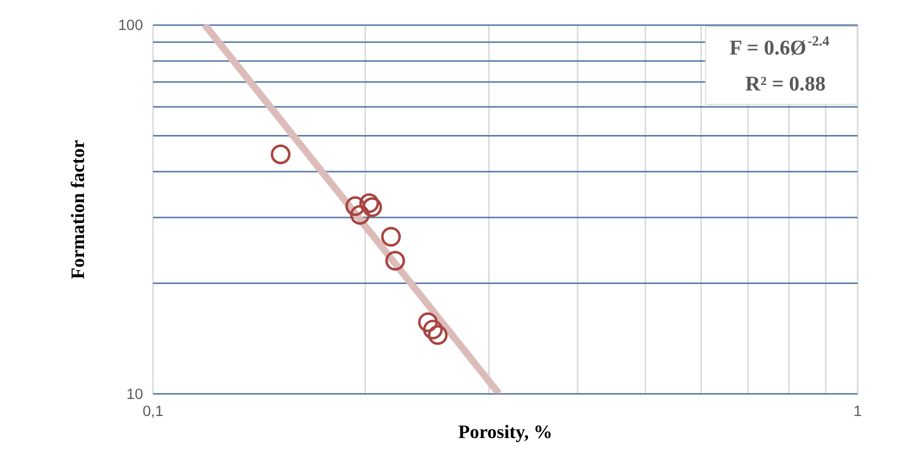 Image resolution: width=904 pixels, height=464 pixels. I want to click on y-tick-label: 10, so click(135, 394).